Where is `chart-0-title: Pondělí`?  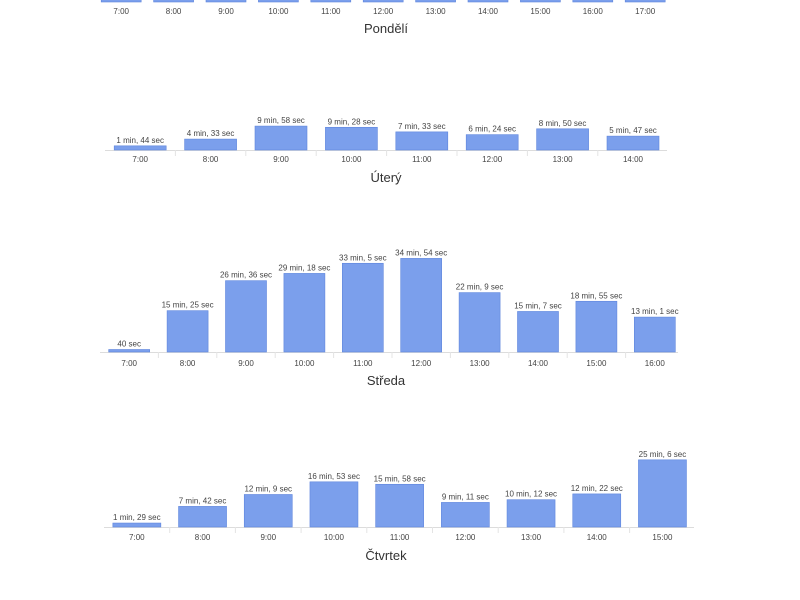 chart-0-title: Pondělí is located at coordinates (386, 28).